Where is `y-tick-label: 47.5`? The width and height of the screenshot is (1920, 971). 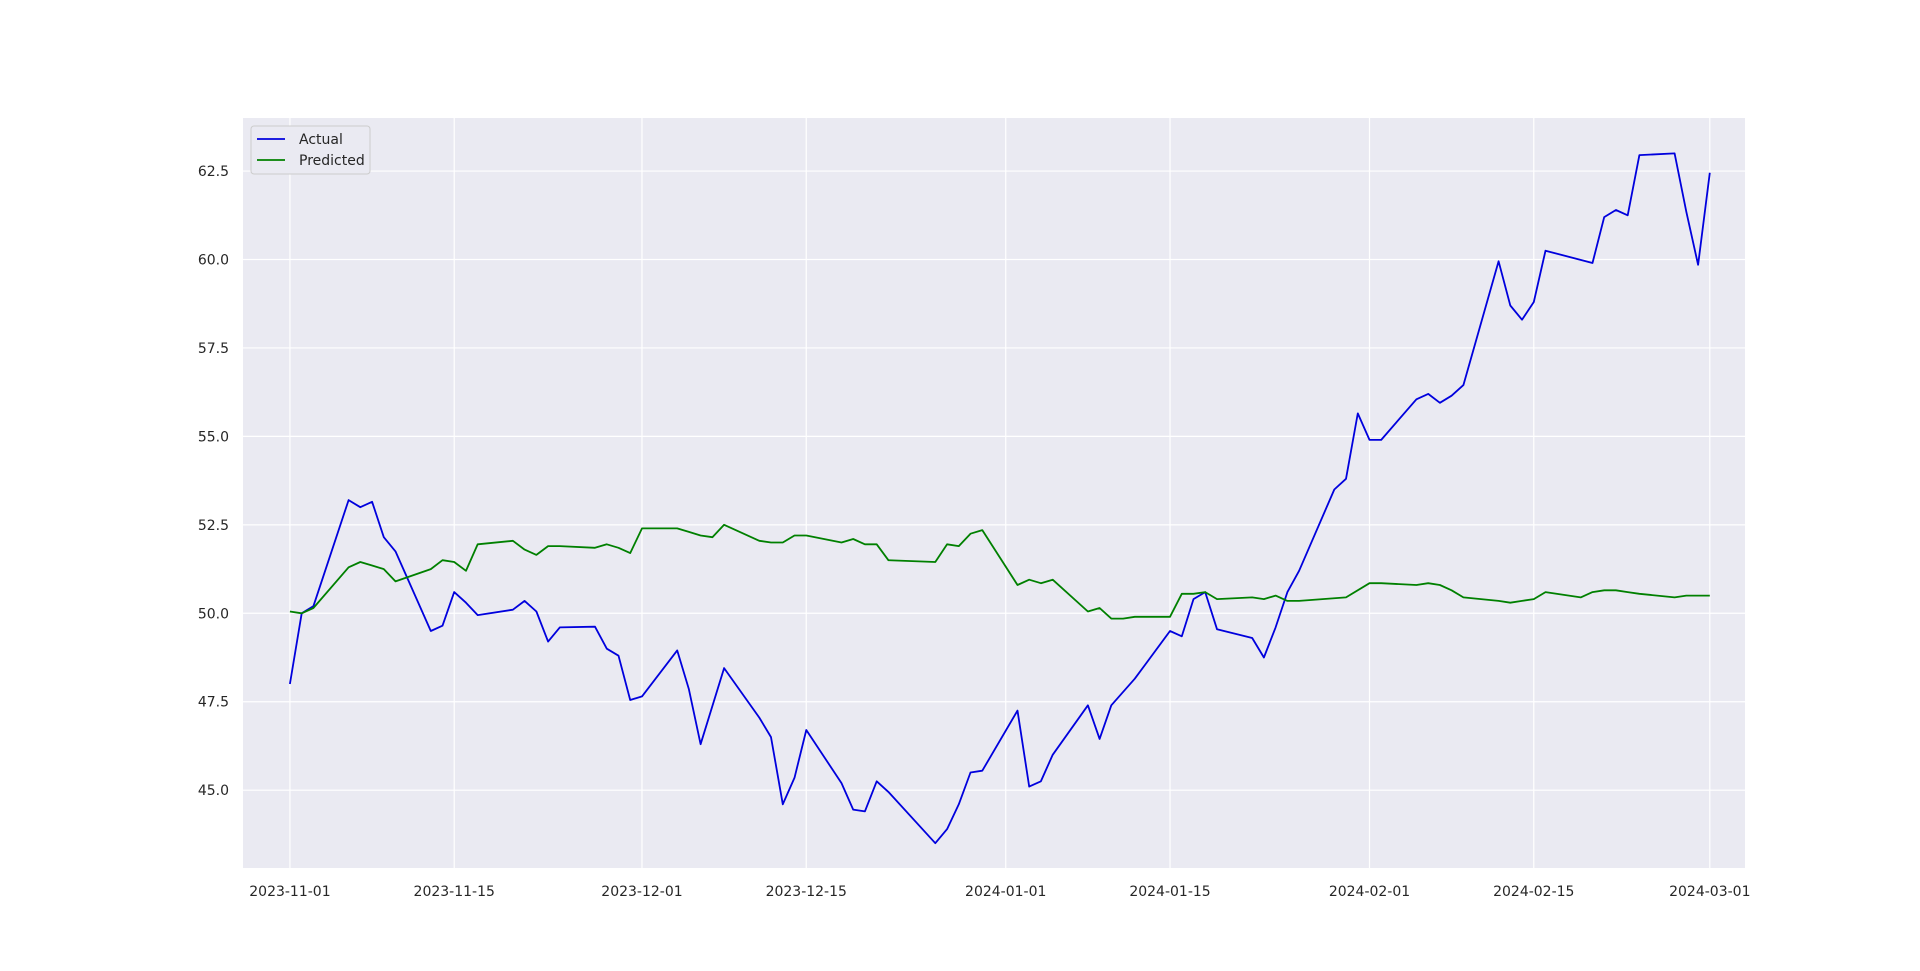 y-tick-label: 47.5 is located at coordinates (213, 703).